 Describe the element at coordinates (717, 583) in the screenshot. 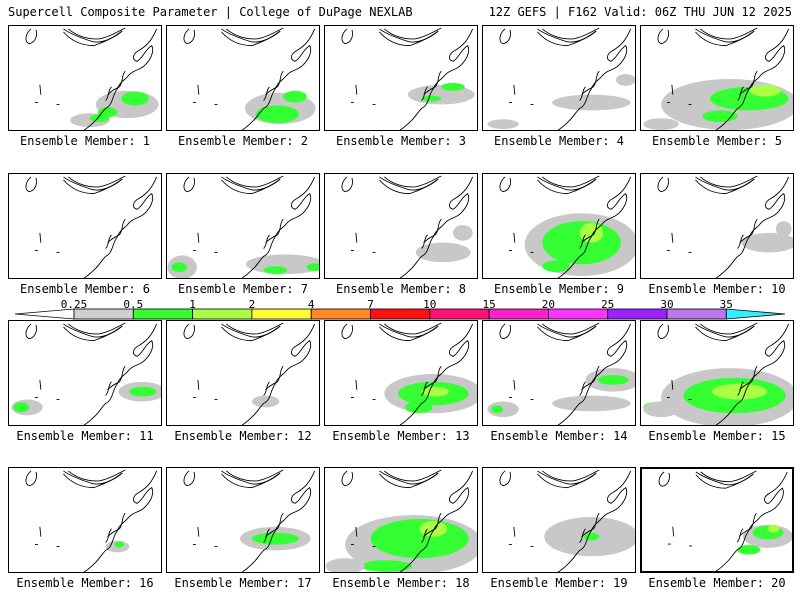

I see `ensemble-member-label: Ensemble Member: 20` at that location.